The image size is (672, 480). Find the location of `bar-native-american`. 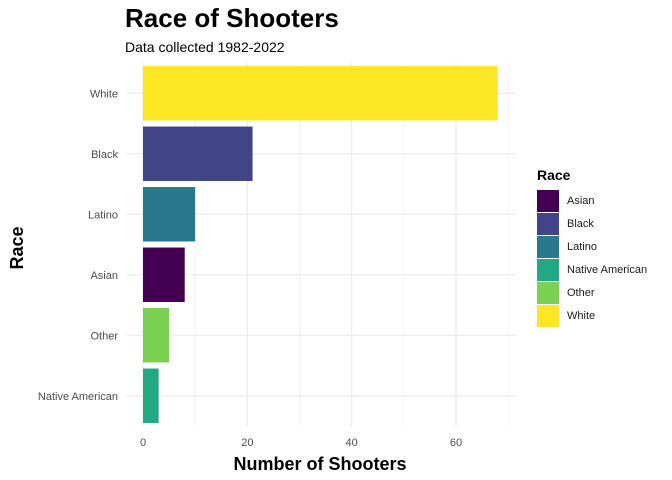

bar-native-american is located at coordinates (151, 395).